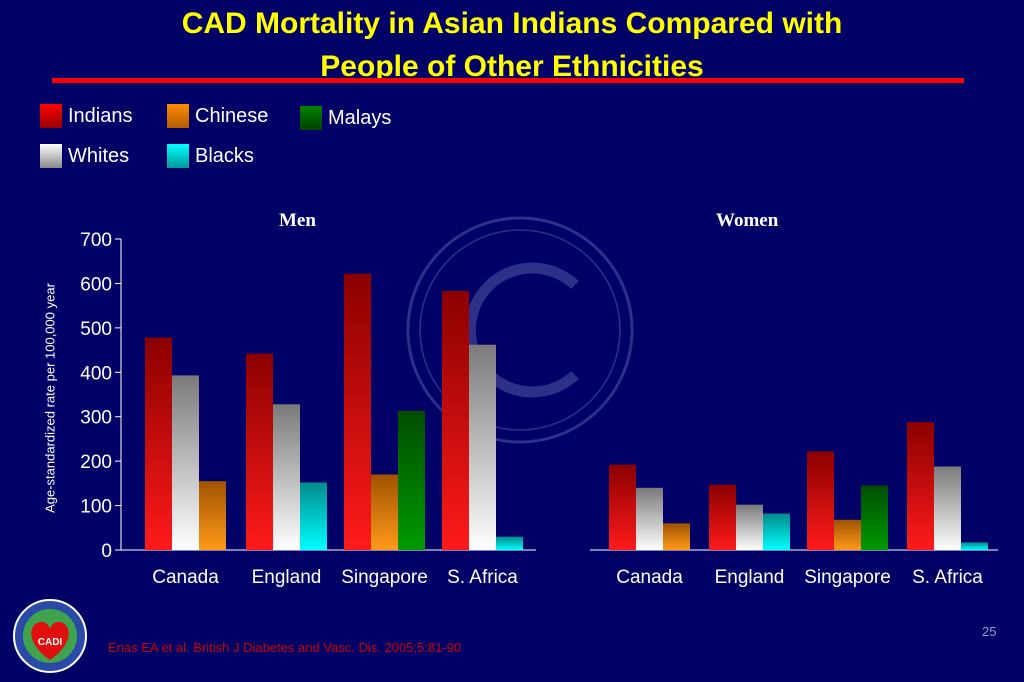 This screenshot has height=682, width=1024. Describe the element at coordinates (749, 527) in the screenshot. I see `bar-women-england-whites` at that location.